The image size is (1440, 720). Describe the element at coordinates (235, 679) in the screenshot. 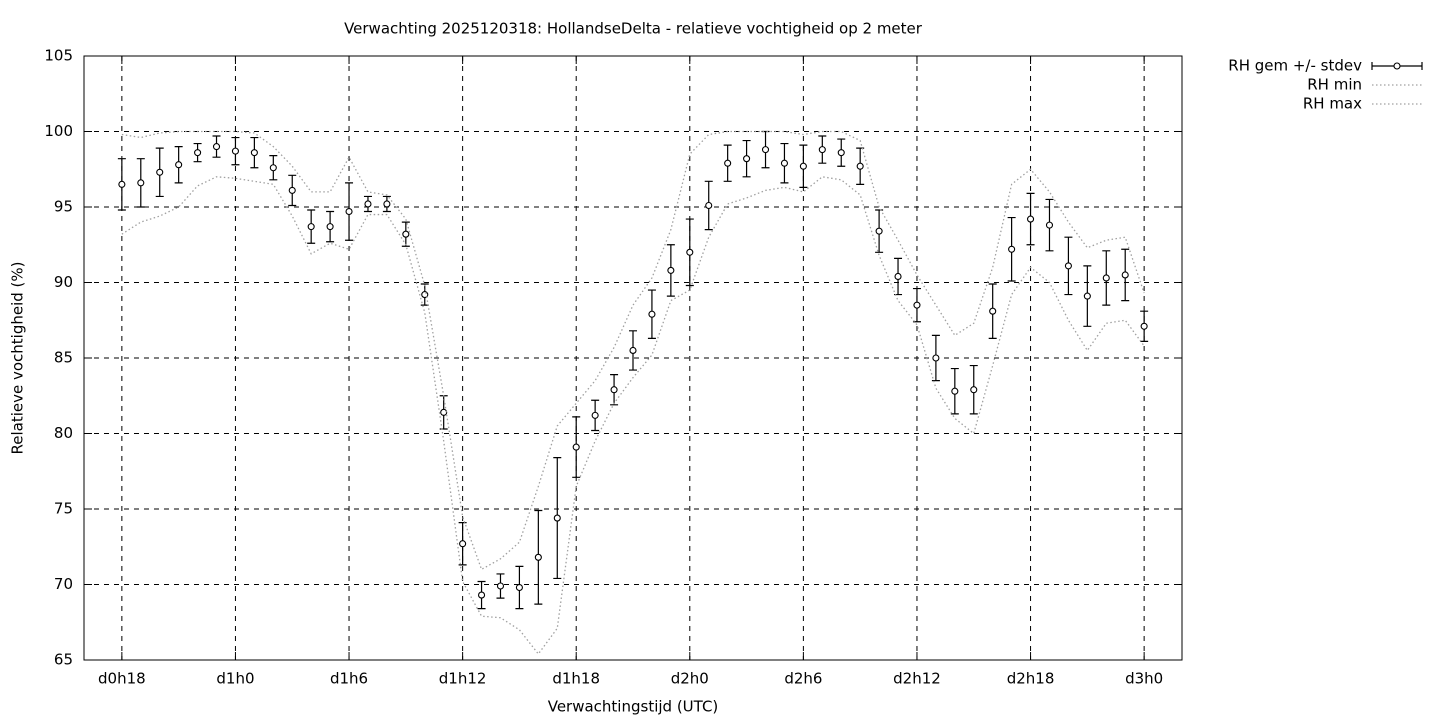

I see `x-tick-label: d1h0` at that location.